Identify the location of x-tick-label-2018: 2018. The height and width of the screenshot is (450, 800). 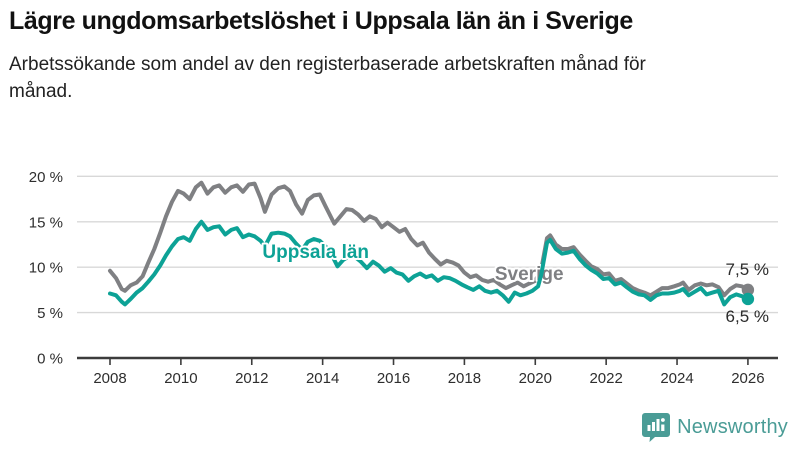
(464, 378).